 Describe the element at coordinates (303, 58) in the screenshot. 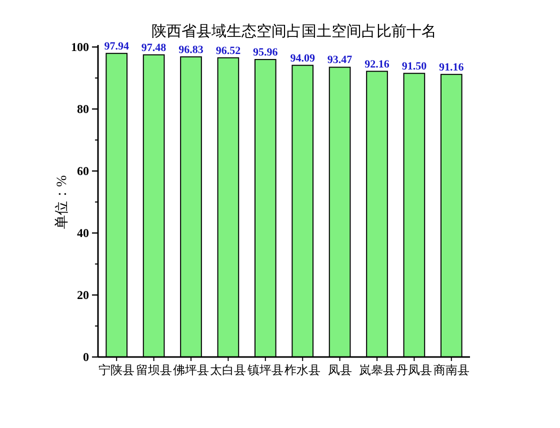

I see `data-label: 94.09` at that location.